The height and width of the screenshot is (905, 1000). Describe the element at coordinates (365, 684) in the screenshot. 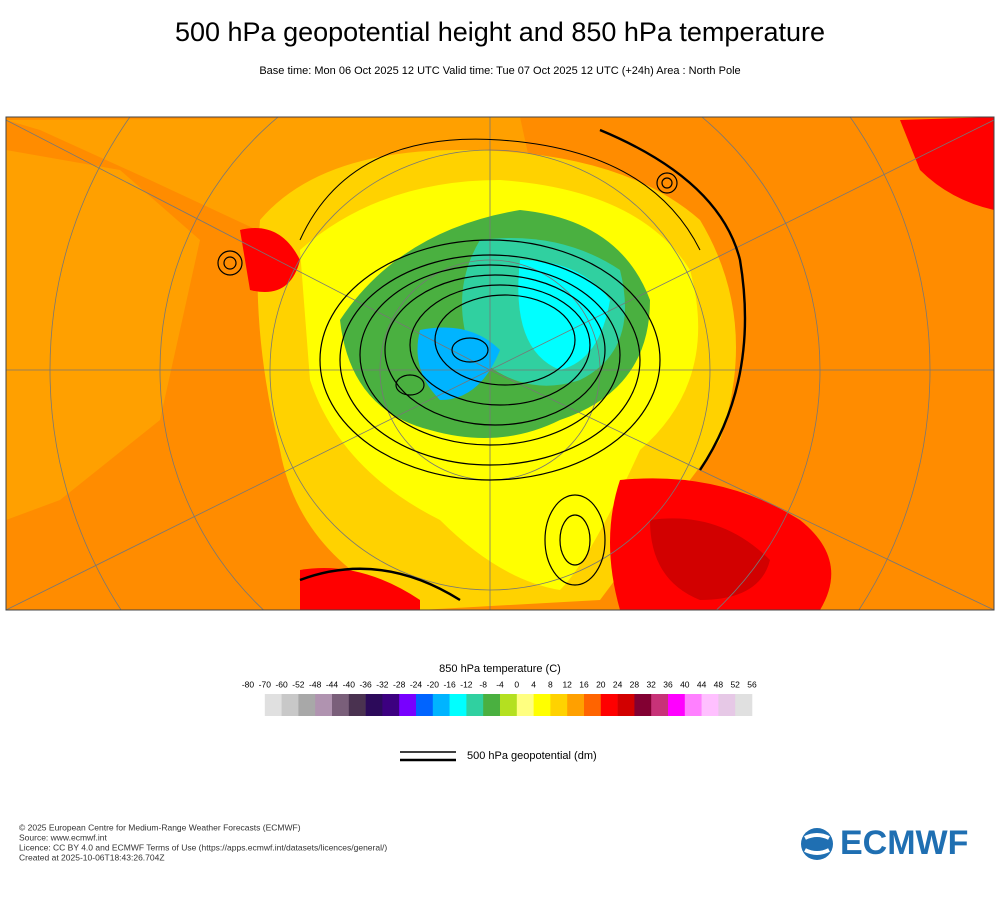

I see `colorbar-tick-label: -36` at that location.